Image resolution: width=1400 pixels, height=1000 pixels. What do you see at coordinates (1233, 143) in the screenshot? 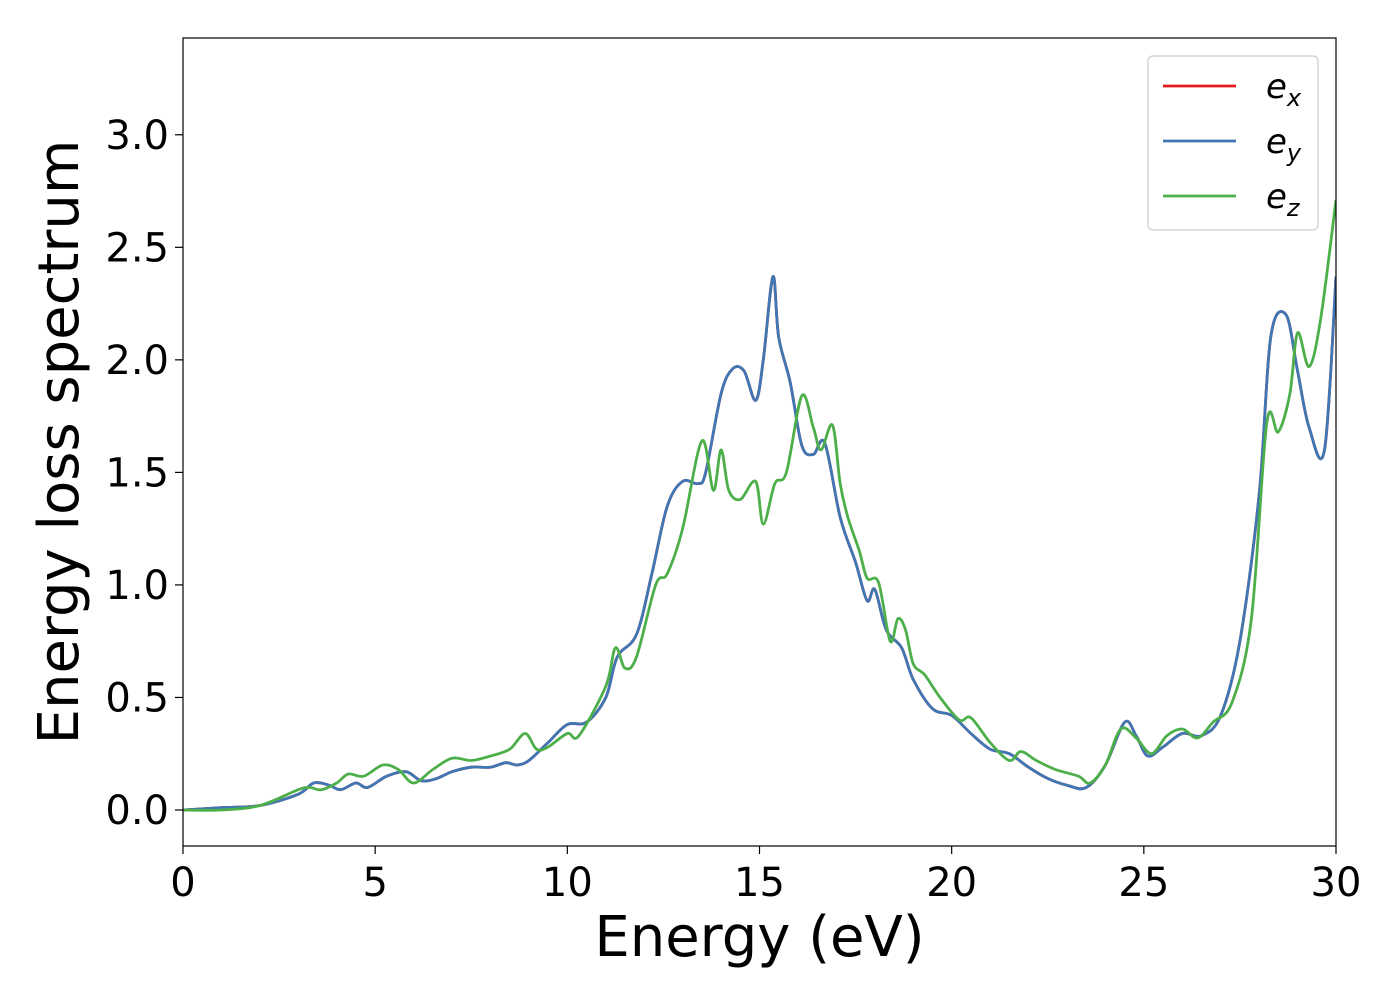
I see `legend-box` at bounding box center [1233, 143].